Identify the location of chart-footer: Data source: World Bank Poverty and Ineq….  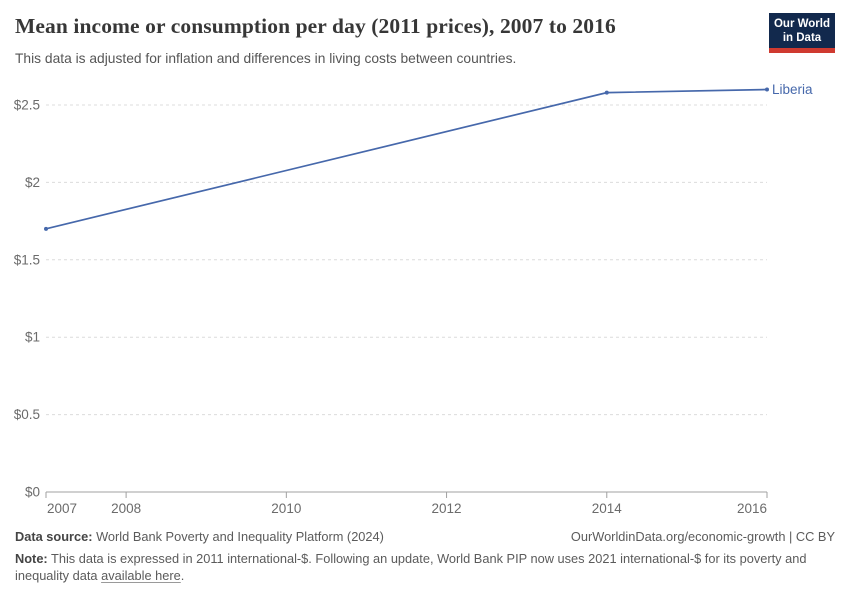
(425, 556).